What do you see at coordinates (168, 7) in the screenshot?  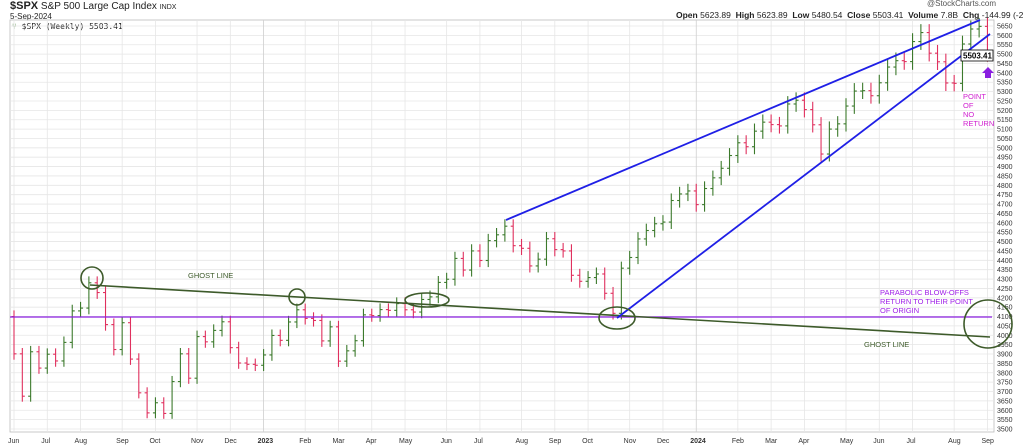 I see `exchange: INDX` at bounding box center [168, 7].